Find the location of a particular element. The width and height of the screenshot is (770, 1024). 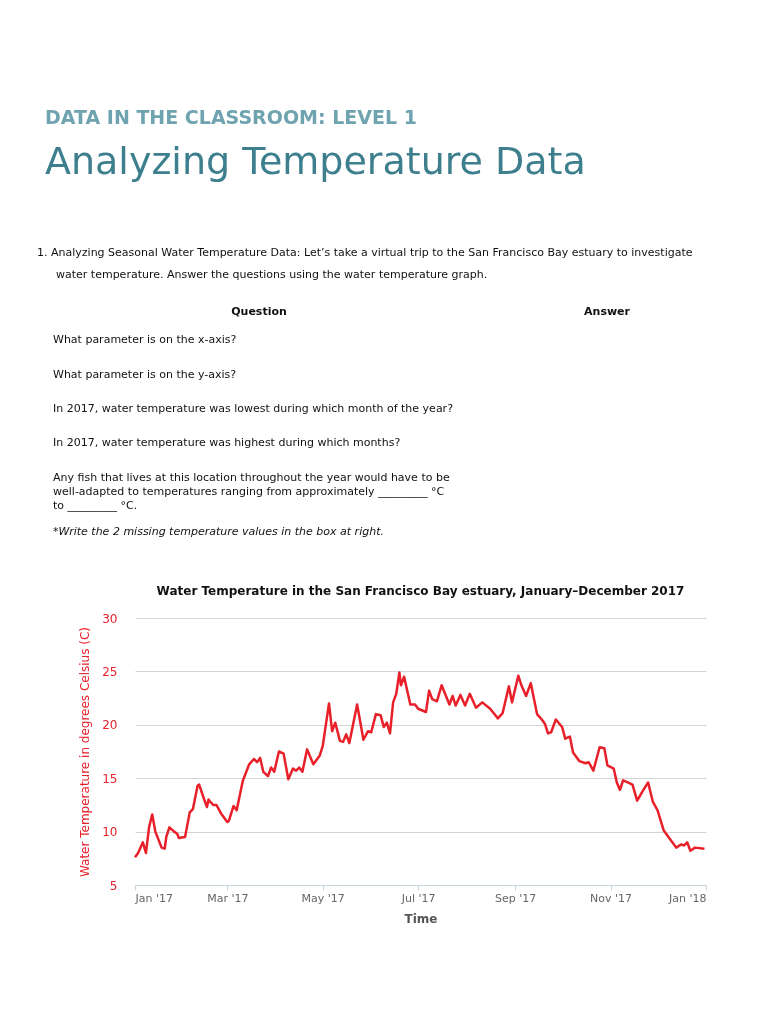

text: Analyzing Temperature Data is located at coordinates (315, 161).